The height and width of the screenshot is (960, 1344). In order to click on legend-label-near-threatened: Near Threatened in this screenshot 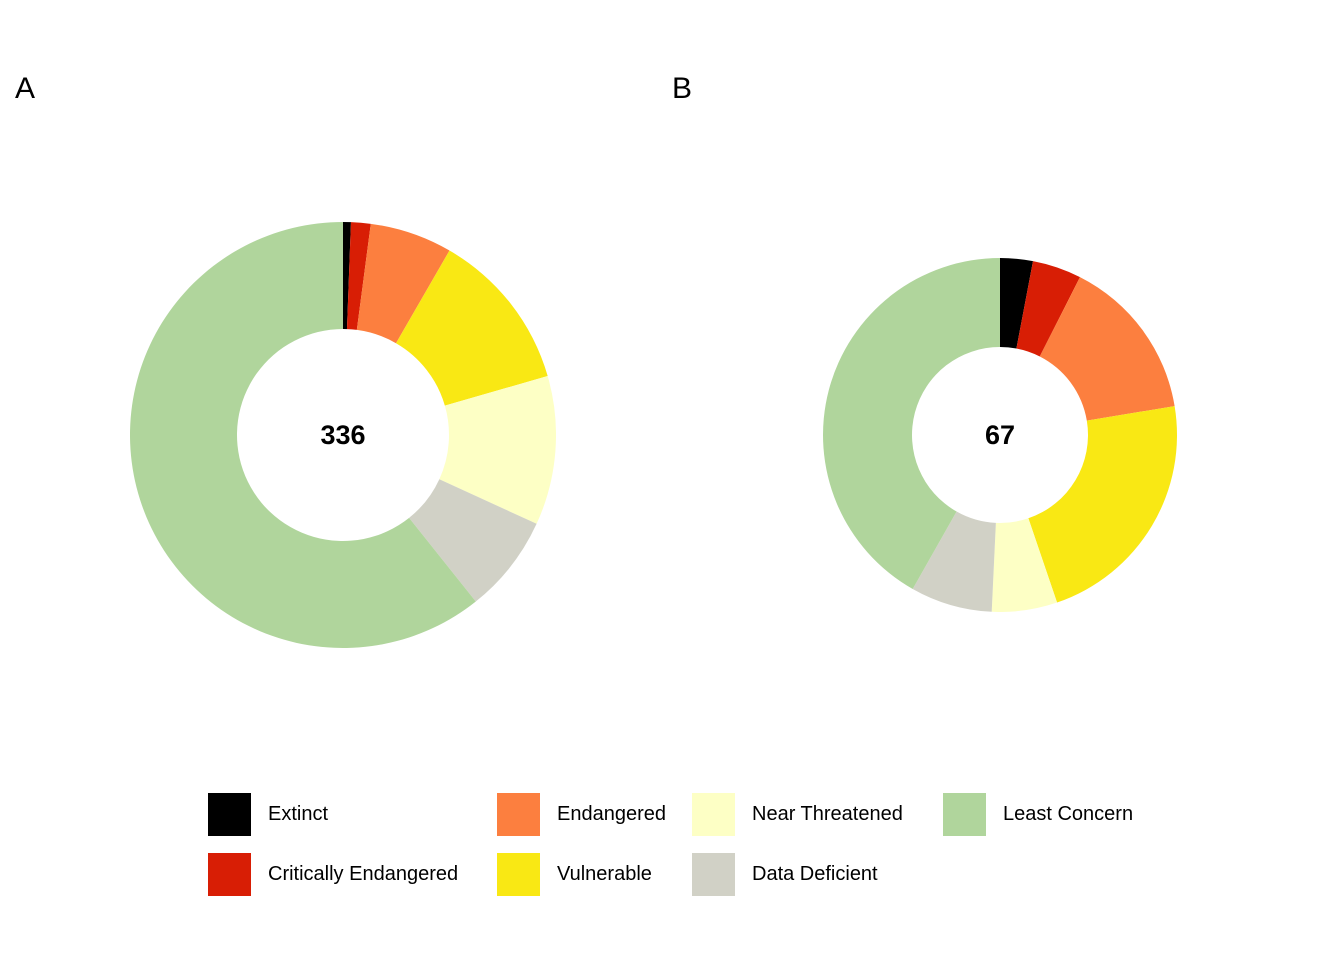, I will do `click(827, 814)`.